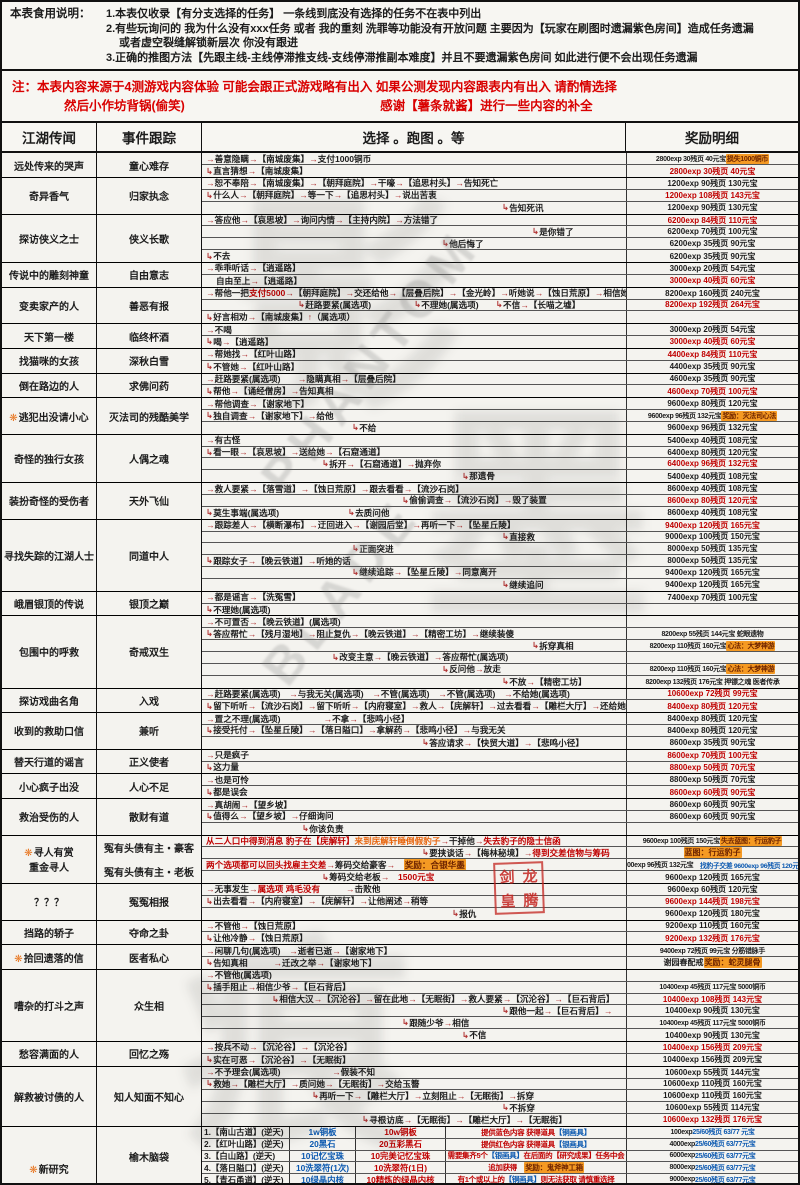  What do you see at coordinates (500, 938) in the screenshot?
I see `choice-subrow: ↳ 让他冷静 → 【蚀日荒原】 9200exp 132残页 176元宝` at bounding box center [500, 938].